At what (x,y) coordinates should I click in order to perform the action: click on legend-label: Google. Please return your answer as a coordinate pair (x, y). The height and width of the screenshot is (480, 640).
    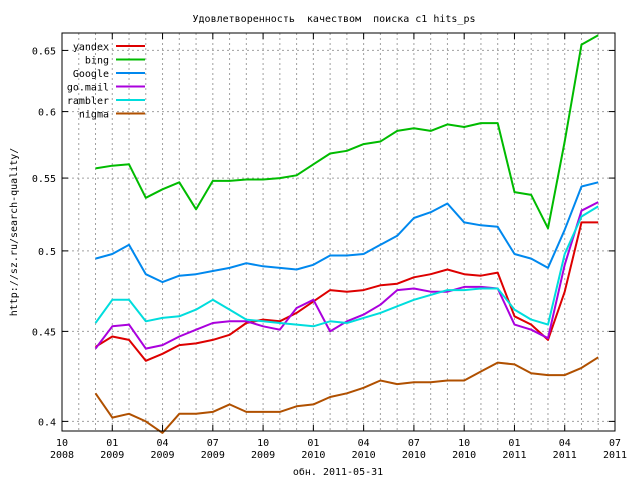
    Looking at the image, I should click on (91, 74).